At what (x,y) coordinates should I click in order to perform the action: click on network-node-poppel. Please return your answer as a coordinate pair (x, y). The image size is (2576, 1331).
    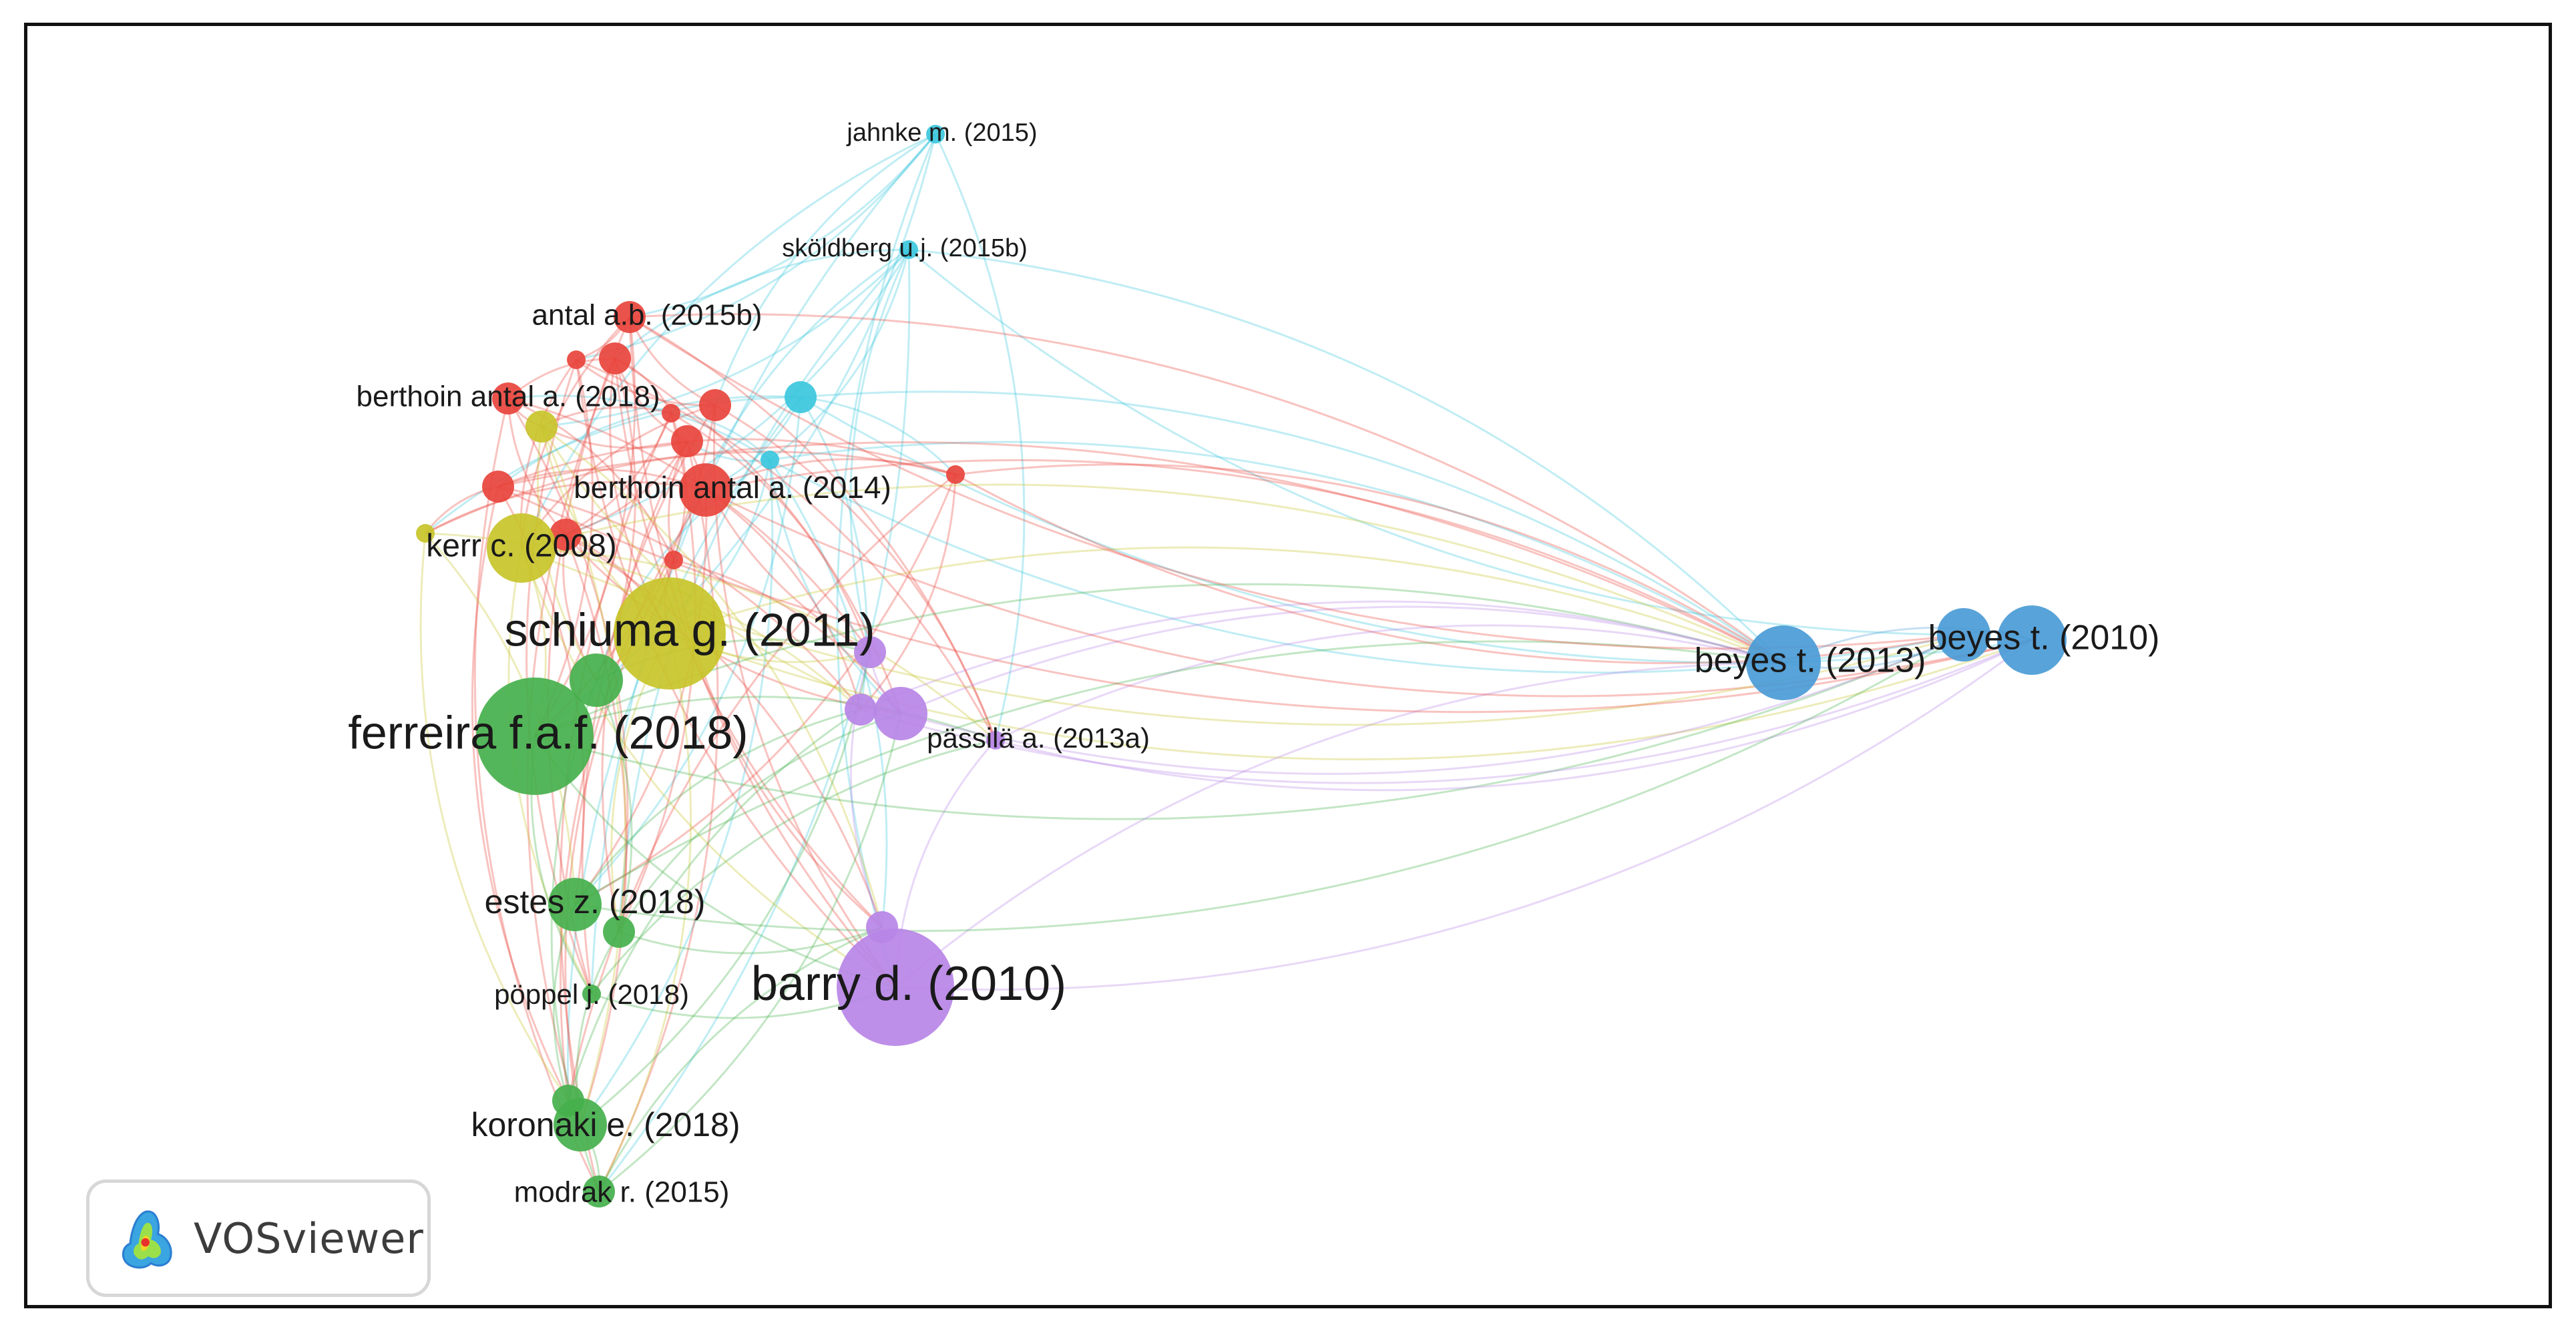
    Looking at the image, I should click on (591, 994).